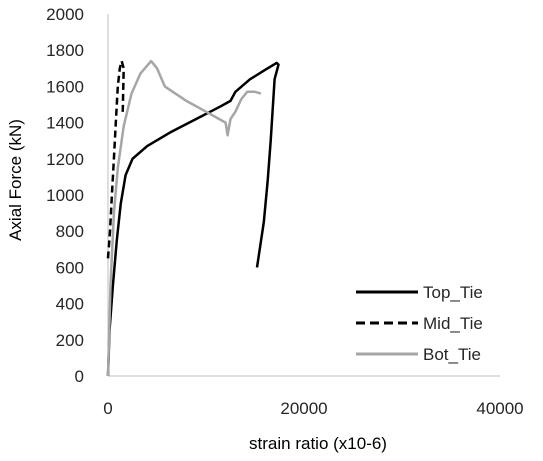 This screenshot has height=461, width=543. I want to click on x-axis-label: strain ratio (x10-6), so click(318, 443).